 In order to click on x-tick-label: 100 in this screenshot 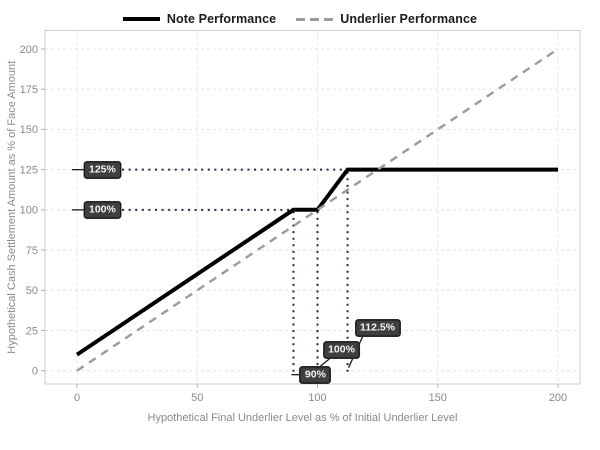, I will do `click(317, 398)`.